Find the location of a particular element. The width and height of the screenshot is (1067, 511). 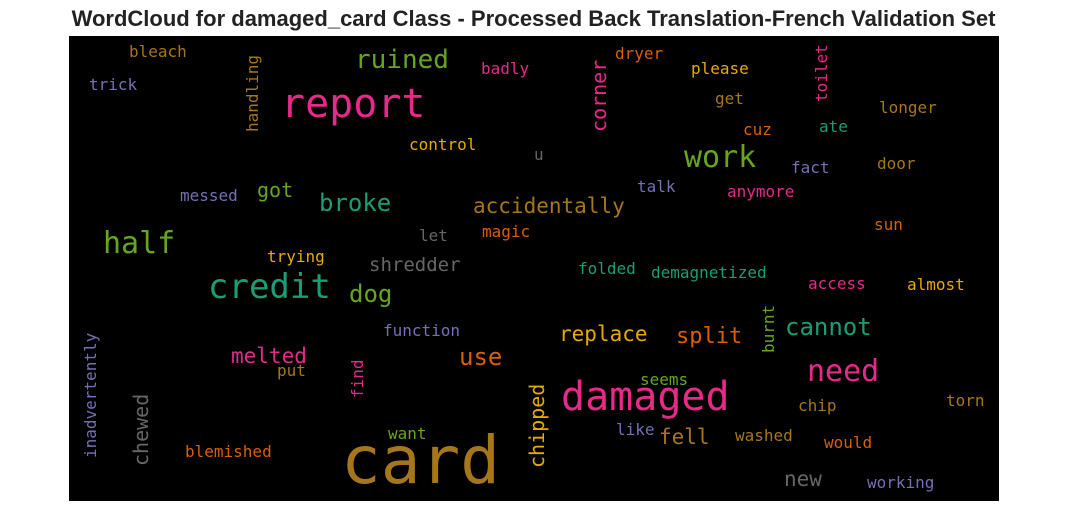

word-want: want is located at coordinates (407, 434).